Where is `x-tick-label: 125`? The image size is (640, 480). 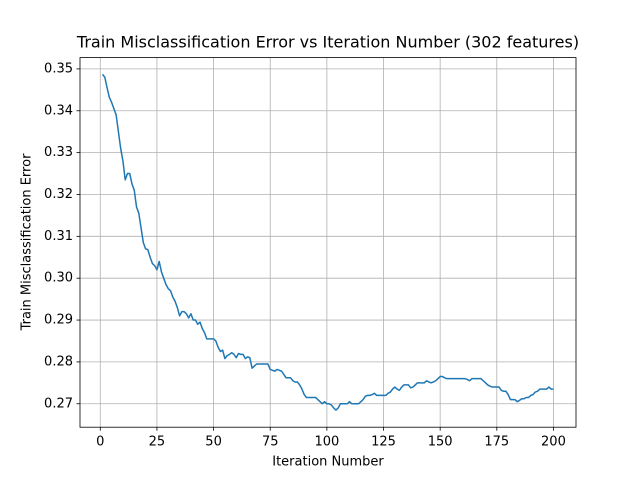
x-tick-label: 125 is located at coordinates (383, 442).